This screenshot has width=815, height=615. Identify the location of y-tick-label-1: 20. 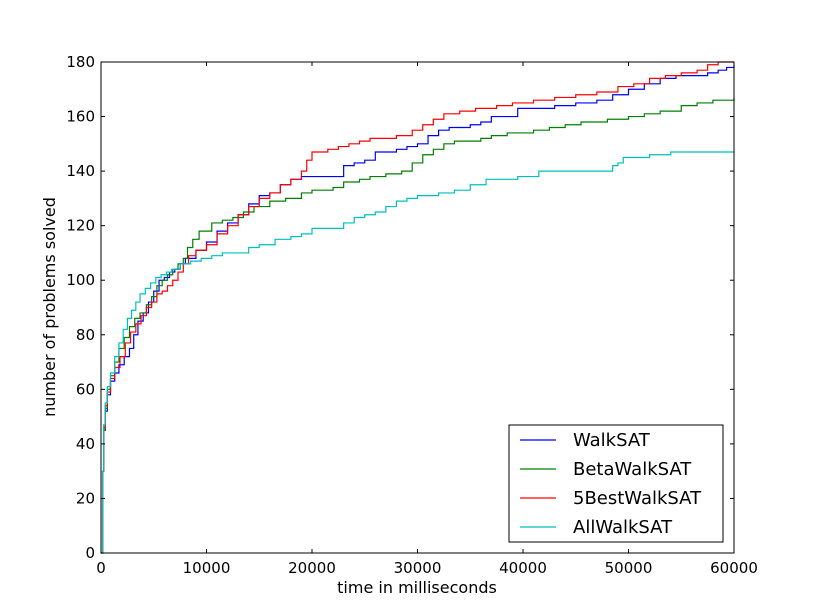
(85, 498).